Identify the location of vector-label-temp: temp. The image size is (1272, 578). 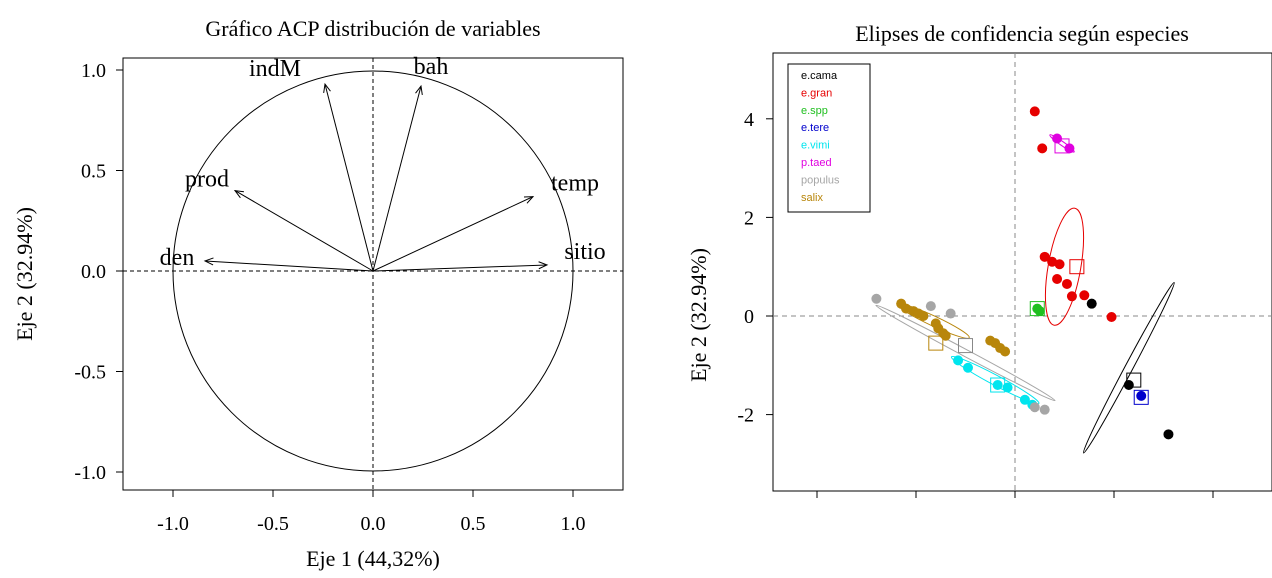
(575, 184).